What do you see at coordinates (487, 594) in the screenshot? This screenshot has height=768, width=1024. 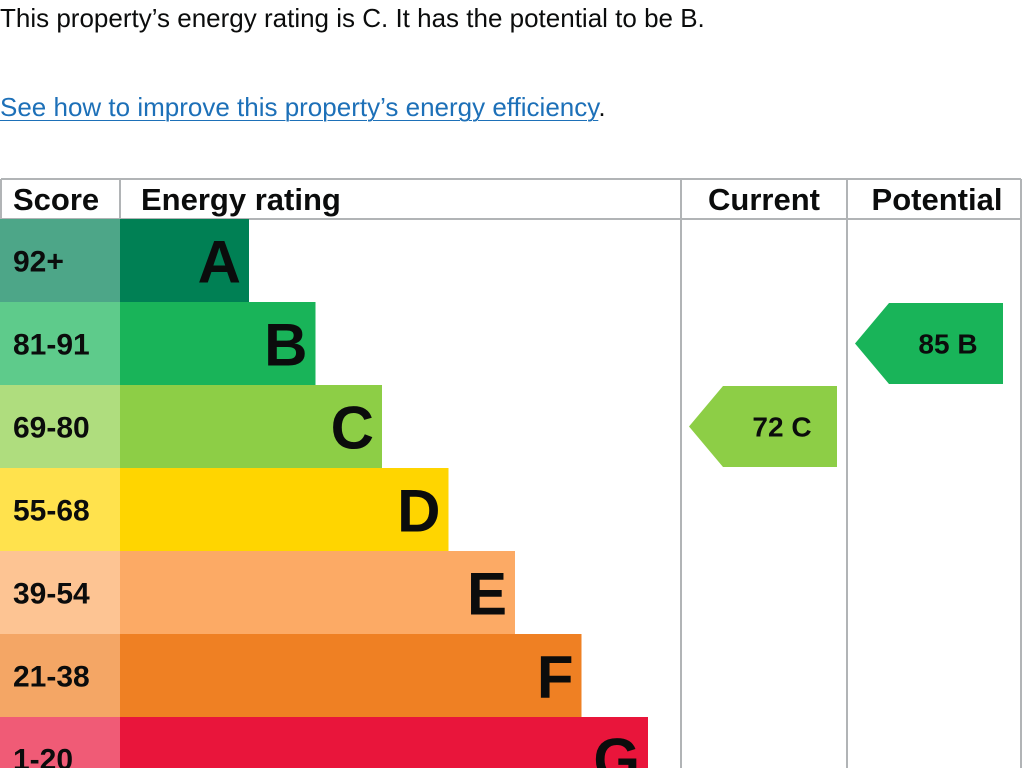 I see `rating-letter-e: E` at bounding box center [487, 594].